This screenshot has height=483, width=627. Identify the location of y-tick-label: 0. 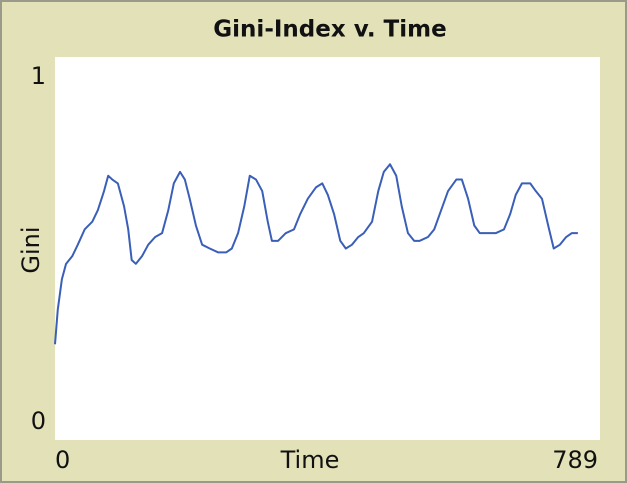
(38, 421).